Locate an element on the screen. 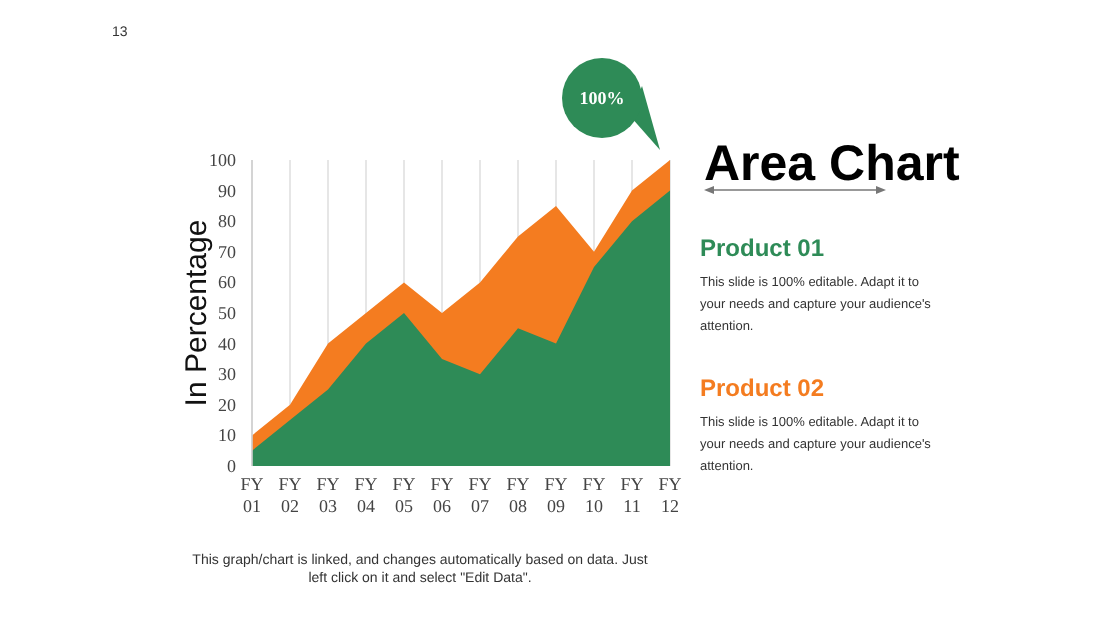  annotation: 100% is located at coordinates (602, 98).